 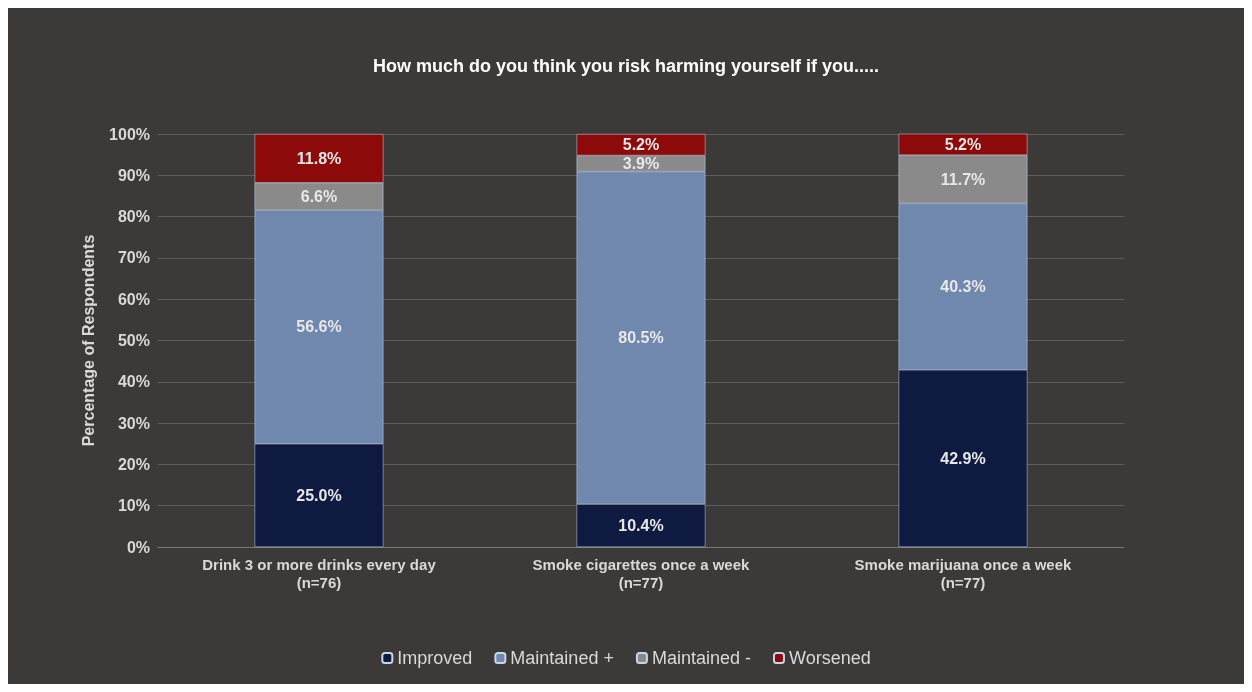 I want to click on y-tick-label: 90%, so click(x=133, y=175).